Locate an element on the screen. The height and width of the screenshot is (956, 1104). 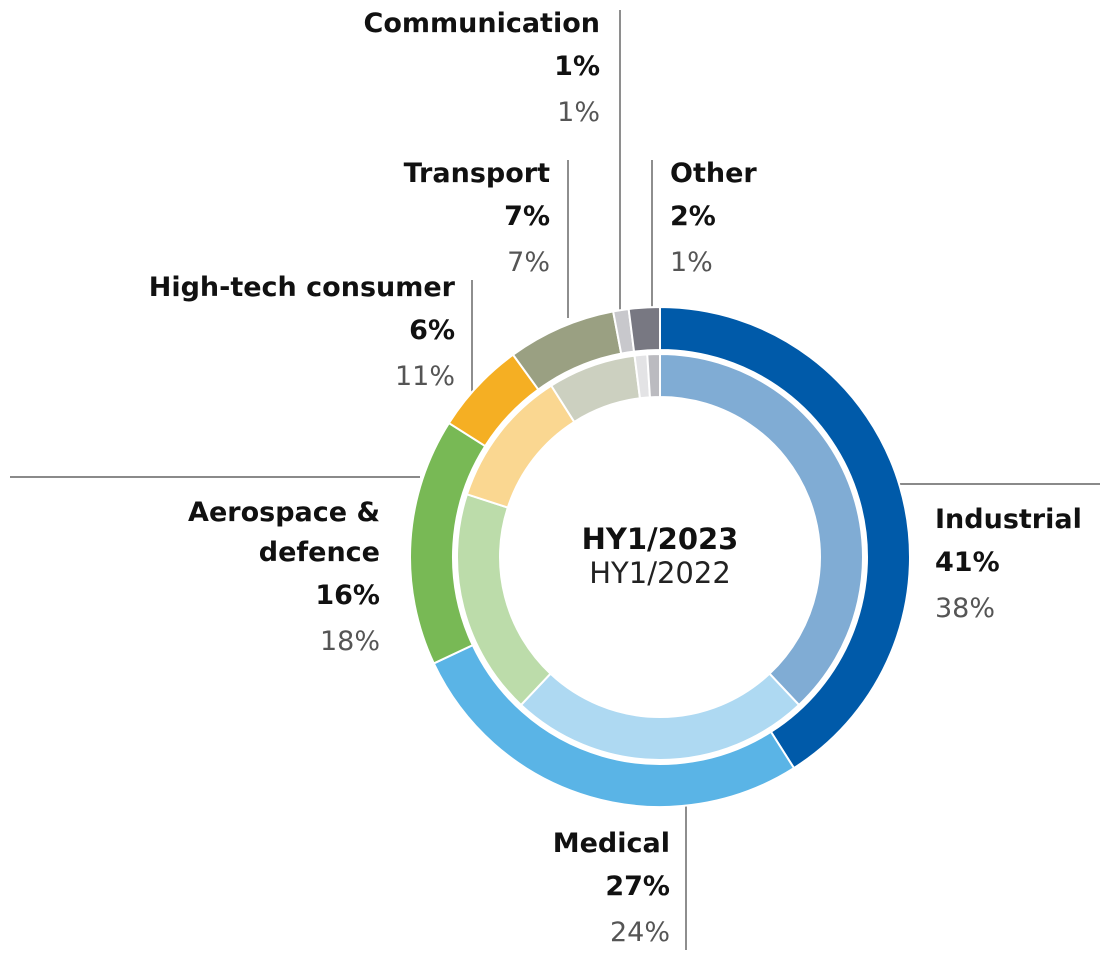
segment-label: Communication 1% 1% is located at coordinates (482, 70).